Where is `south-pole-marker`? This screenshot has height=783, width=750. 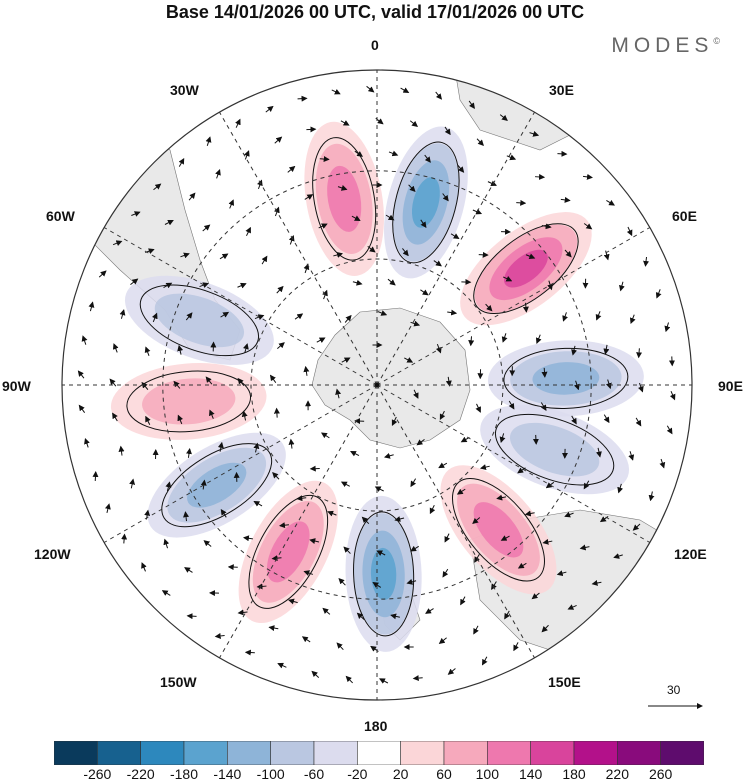
south-pole-marker is located at coordinates (377, 385).